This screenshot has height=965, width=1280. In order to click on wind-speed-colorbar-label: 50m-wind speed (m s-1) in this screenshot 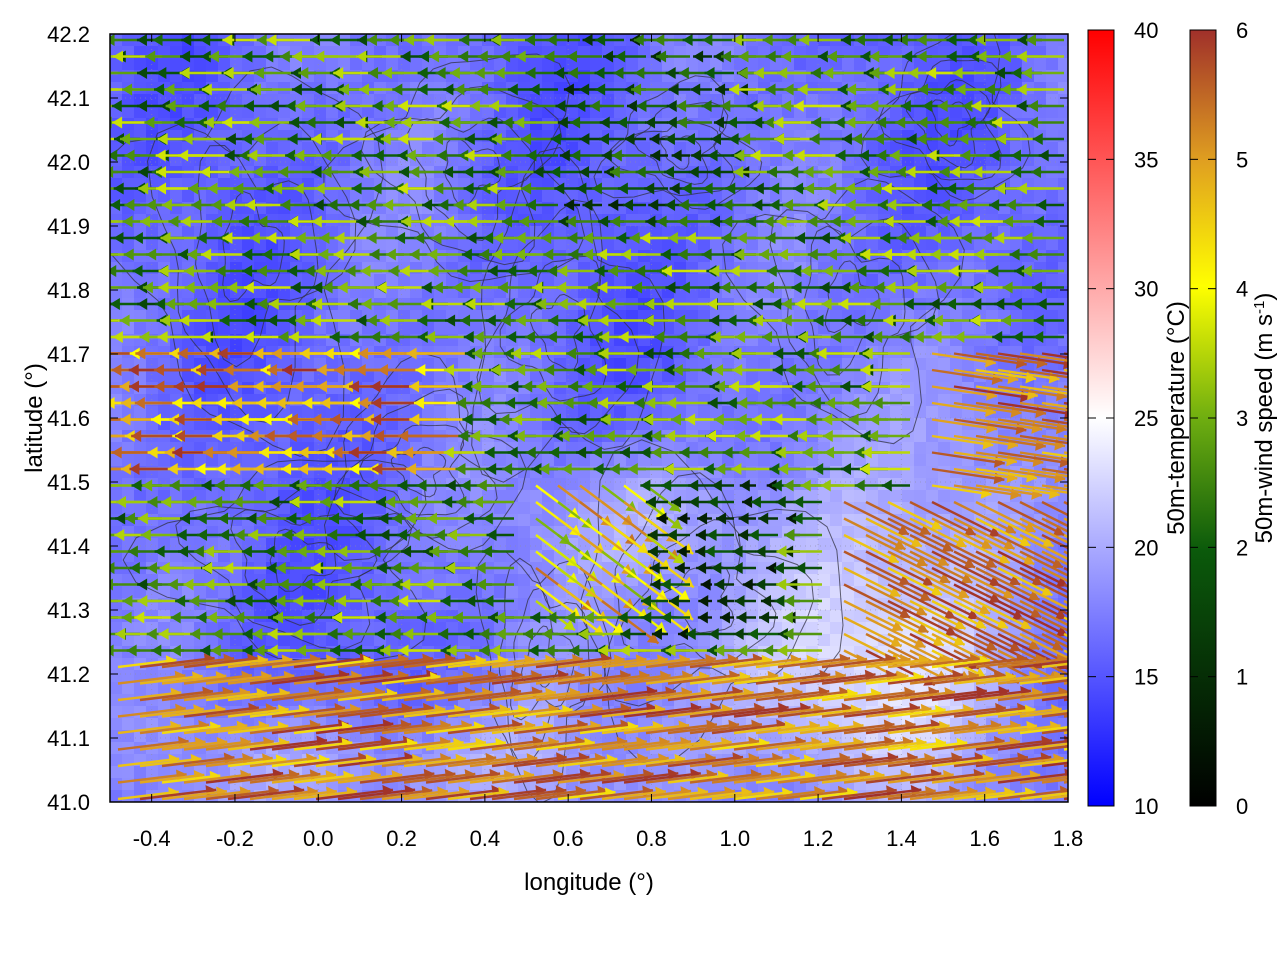, I will do `click(1265, 418)`.